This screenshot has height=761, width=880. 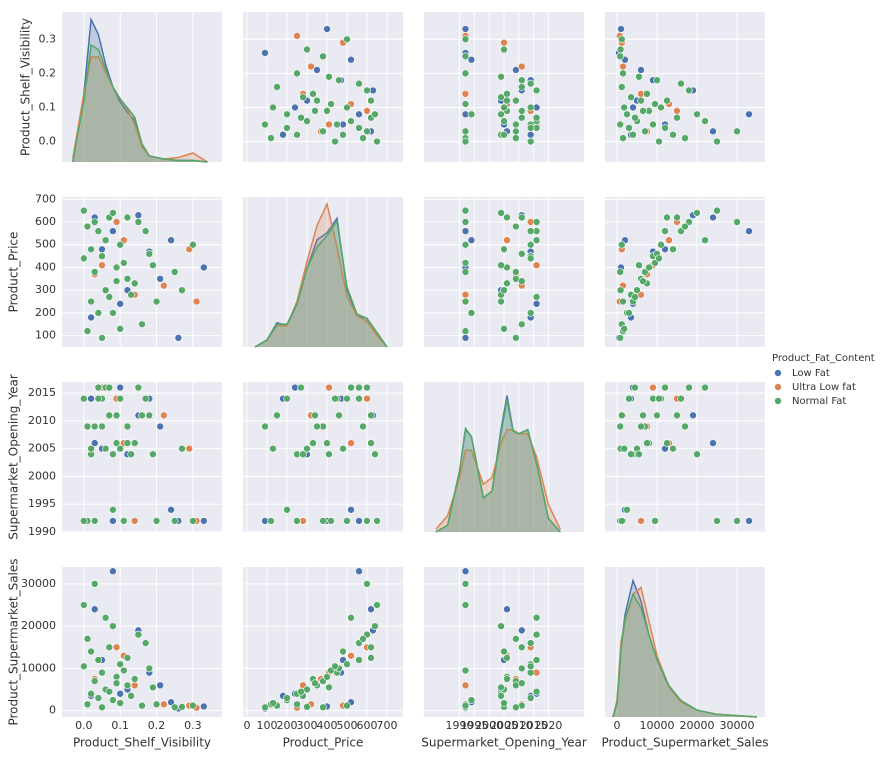 I want to click on x-tick-label: 30000, so click(x=737, y=725).